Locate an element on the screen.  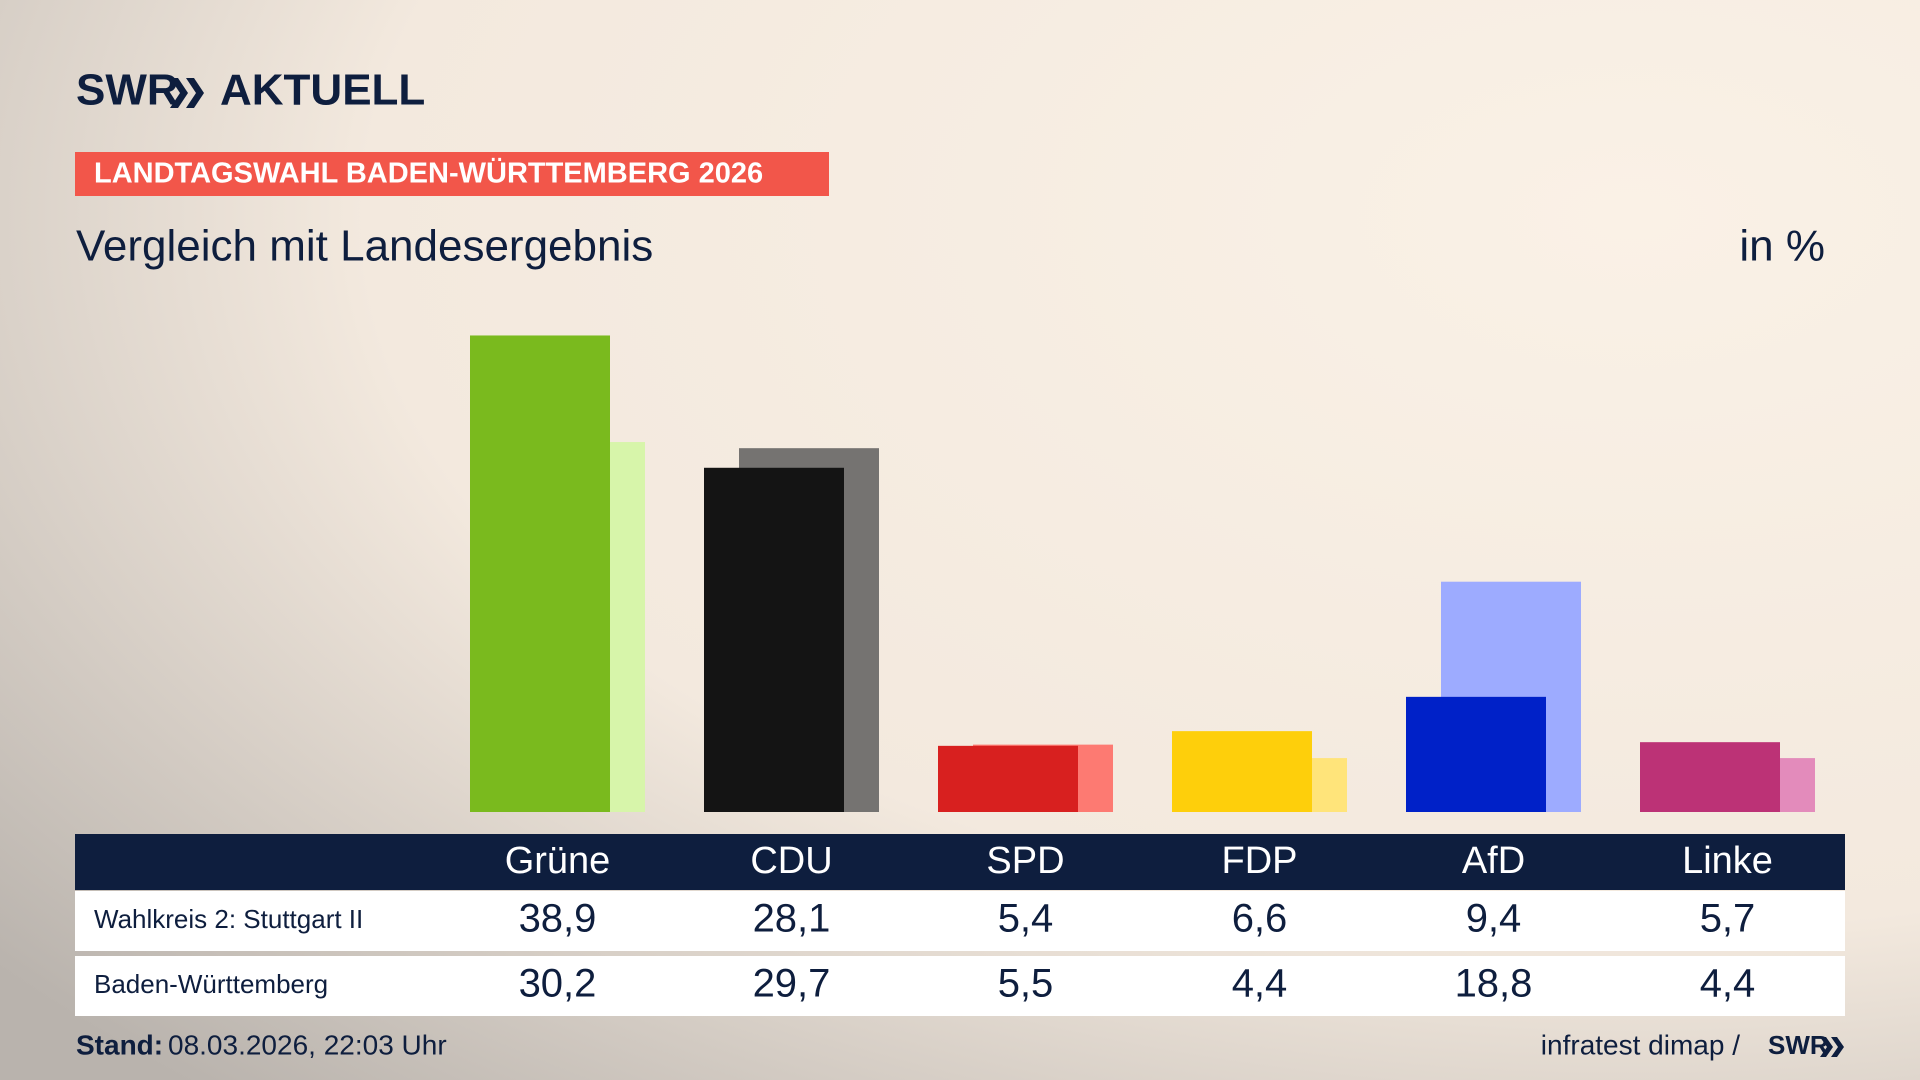
logo: SWR AKTUELL is located at coordinates (250, 90).